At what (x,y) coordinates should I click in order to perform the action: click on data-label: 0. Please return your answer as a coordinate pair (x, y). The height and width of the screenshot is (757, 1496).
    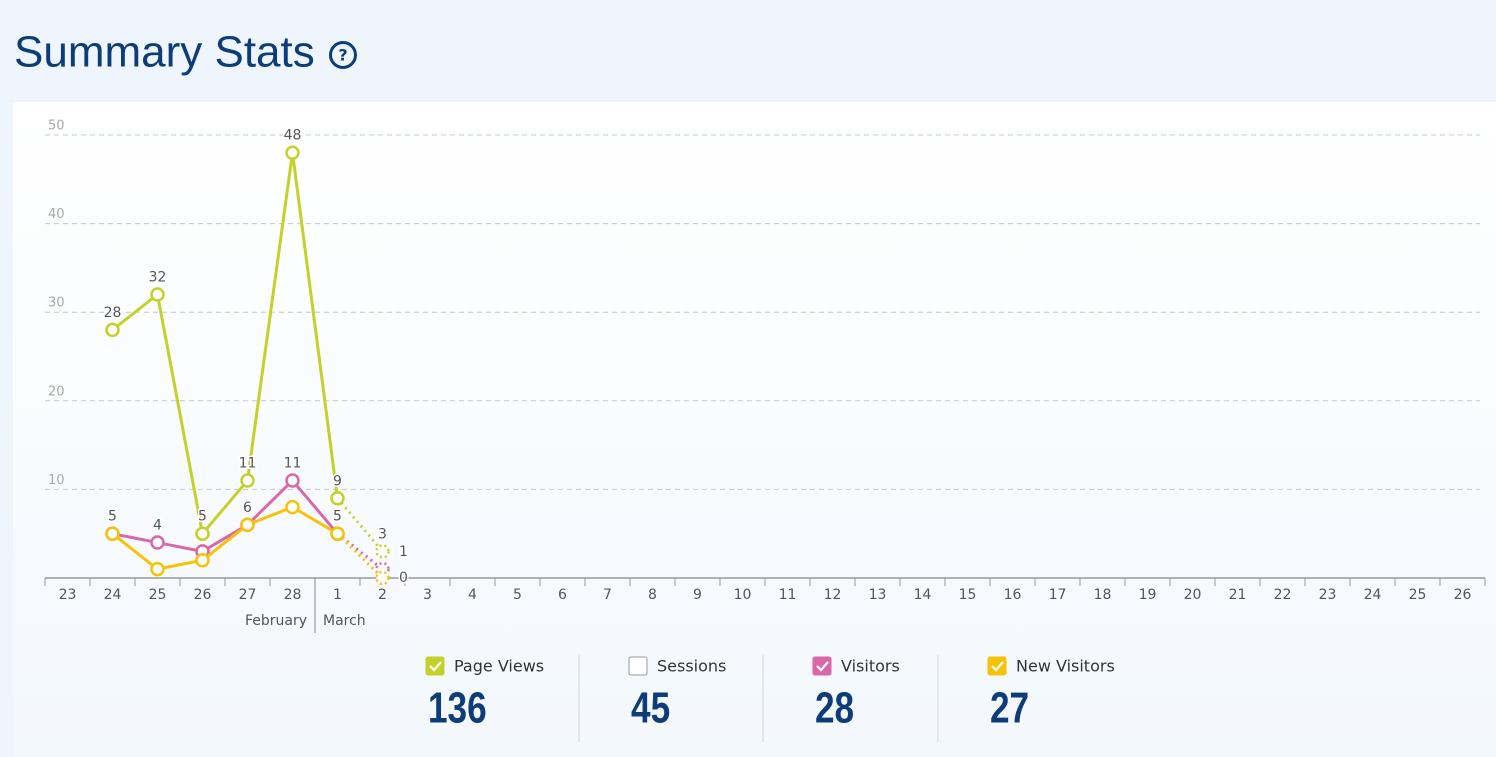
    Looking at the image, I should click on (403, 578).